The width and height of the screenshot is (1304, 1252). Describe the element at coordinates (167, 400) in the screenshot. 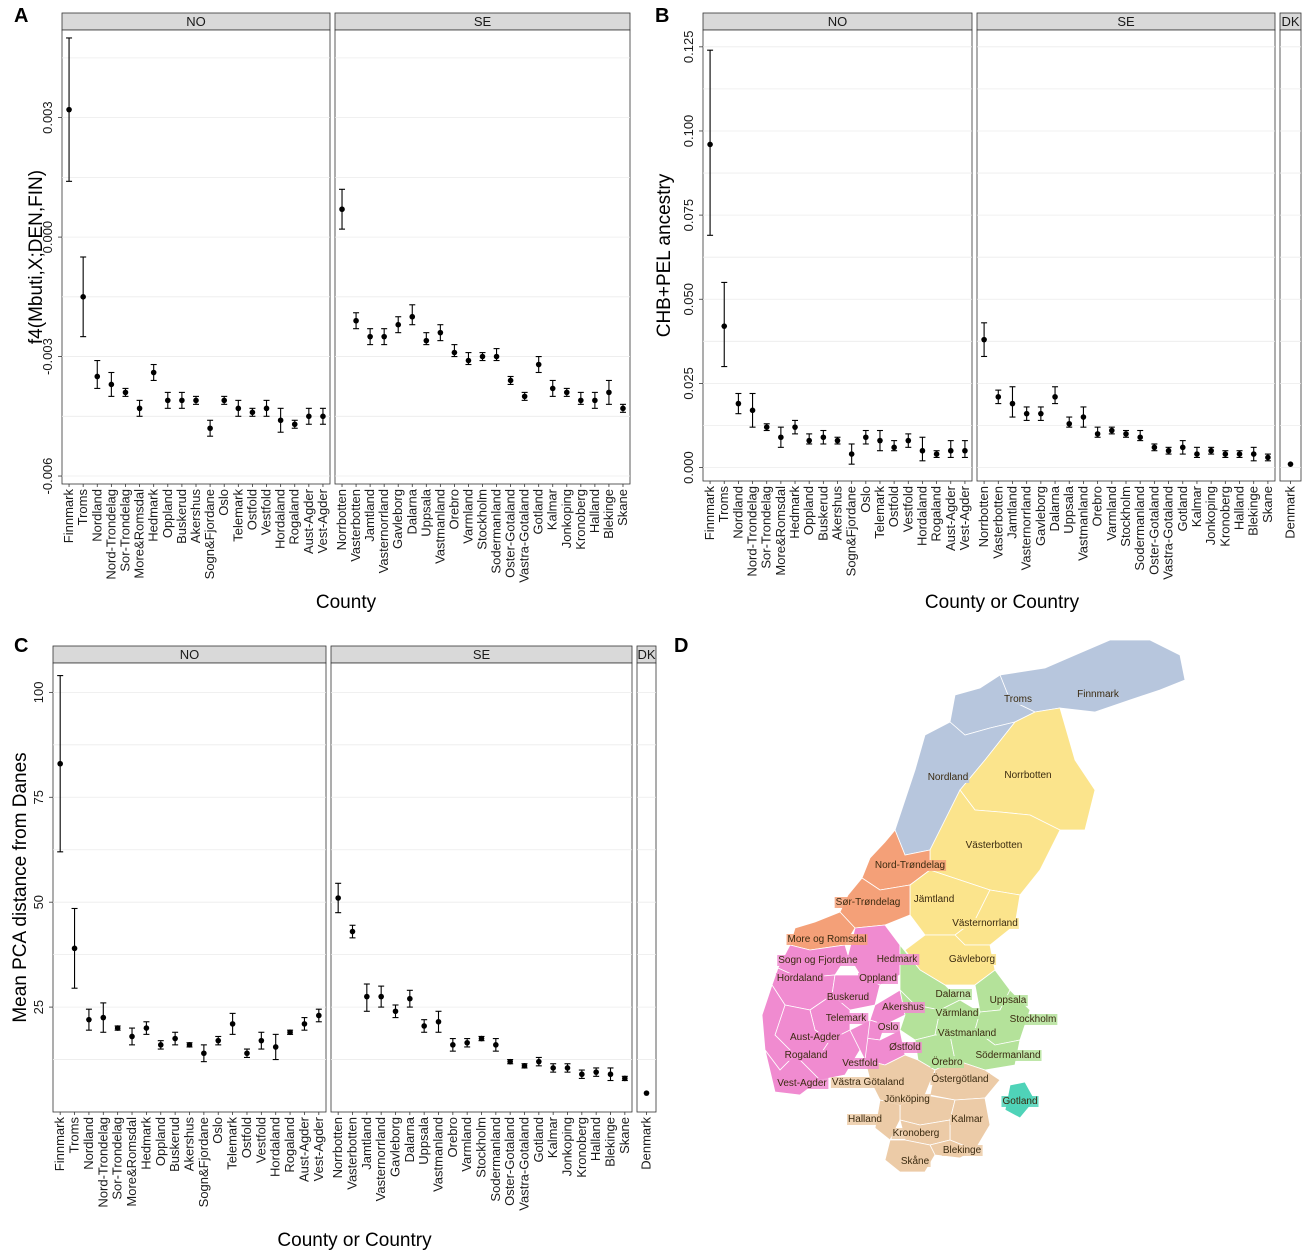

I see `data-point-oppland` at that location.